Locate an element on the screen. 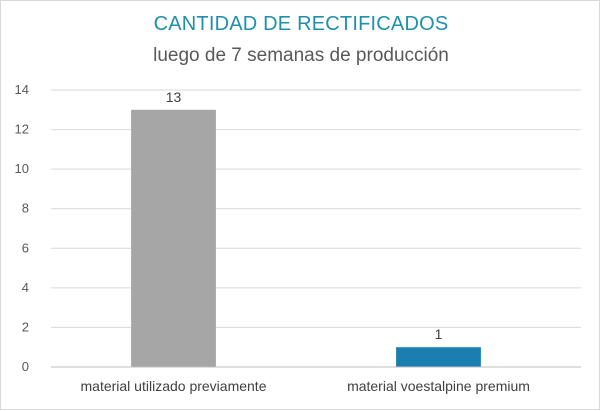 The width and height of the screenshot is (600, 411). x-category-label: material voestalpine premium is located at coordinates (438, 386).